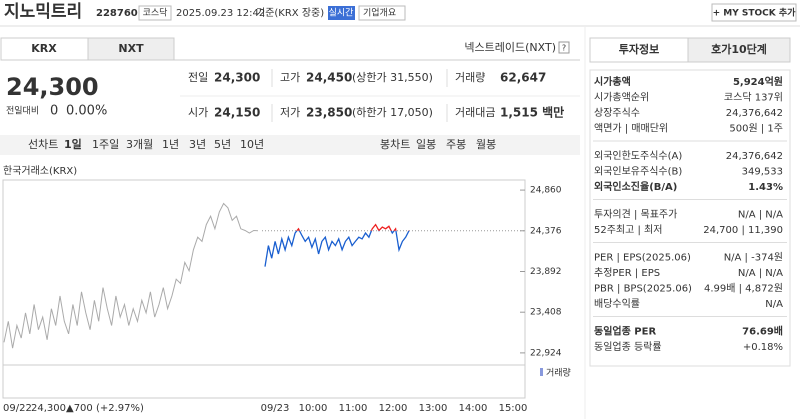 Image resolution: width=800 pixels, height=419 pixels. I want to click on stock-code: 228760, so click(117, 13).